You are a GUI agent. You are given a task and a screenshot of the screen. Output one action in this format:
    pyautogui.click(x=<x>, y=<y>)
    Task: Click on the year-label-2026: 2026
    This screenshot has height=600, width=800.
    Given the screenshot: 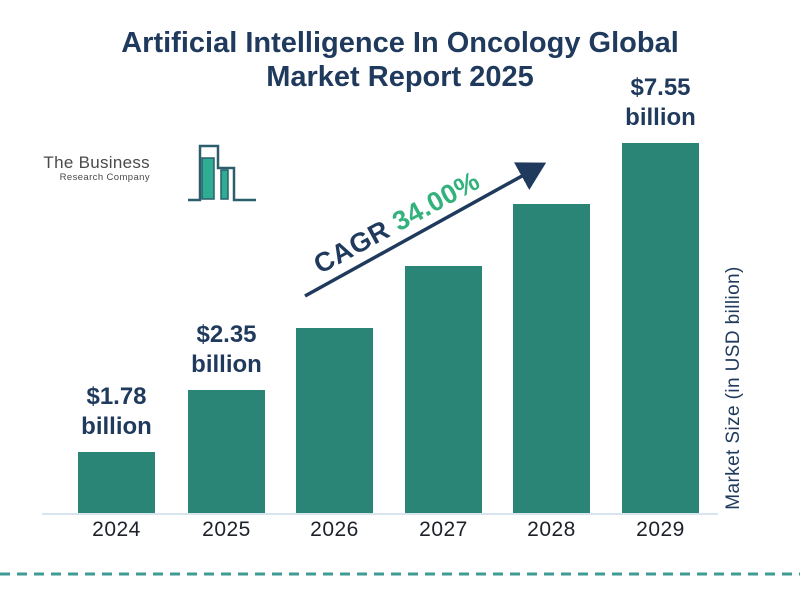 What is the action you would take?
    pyautogui.click(x=334, y=529)
    